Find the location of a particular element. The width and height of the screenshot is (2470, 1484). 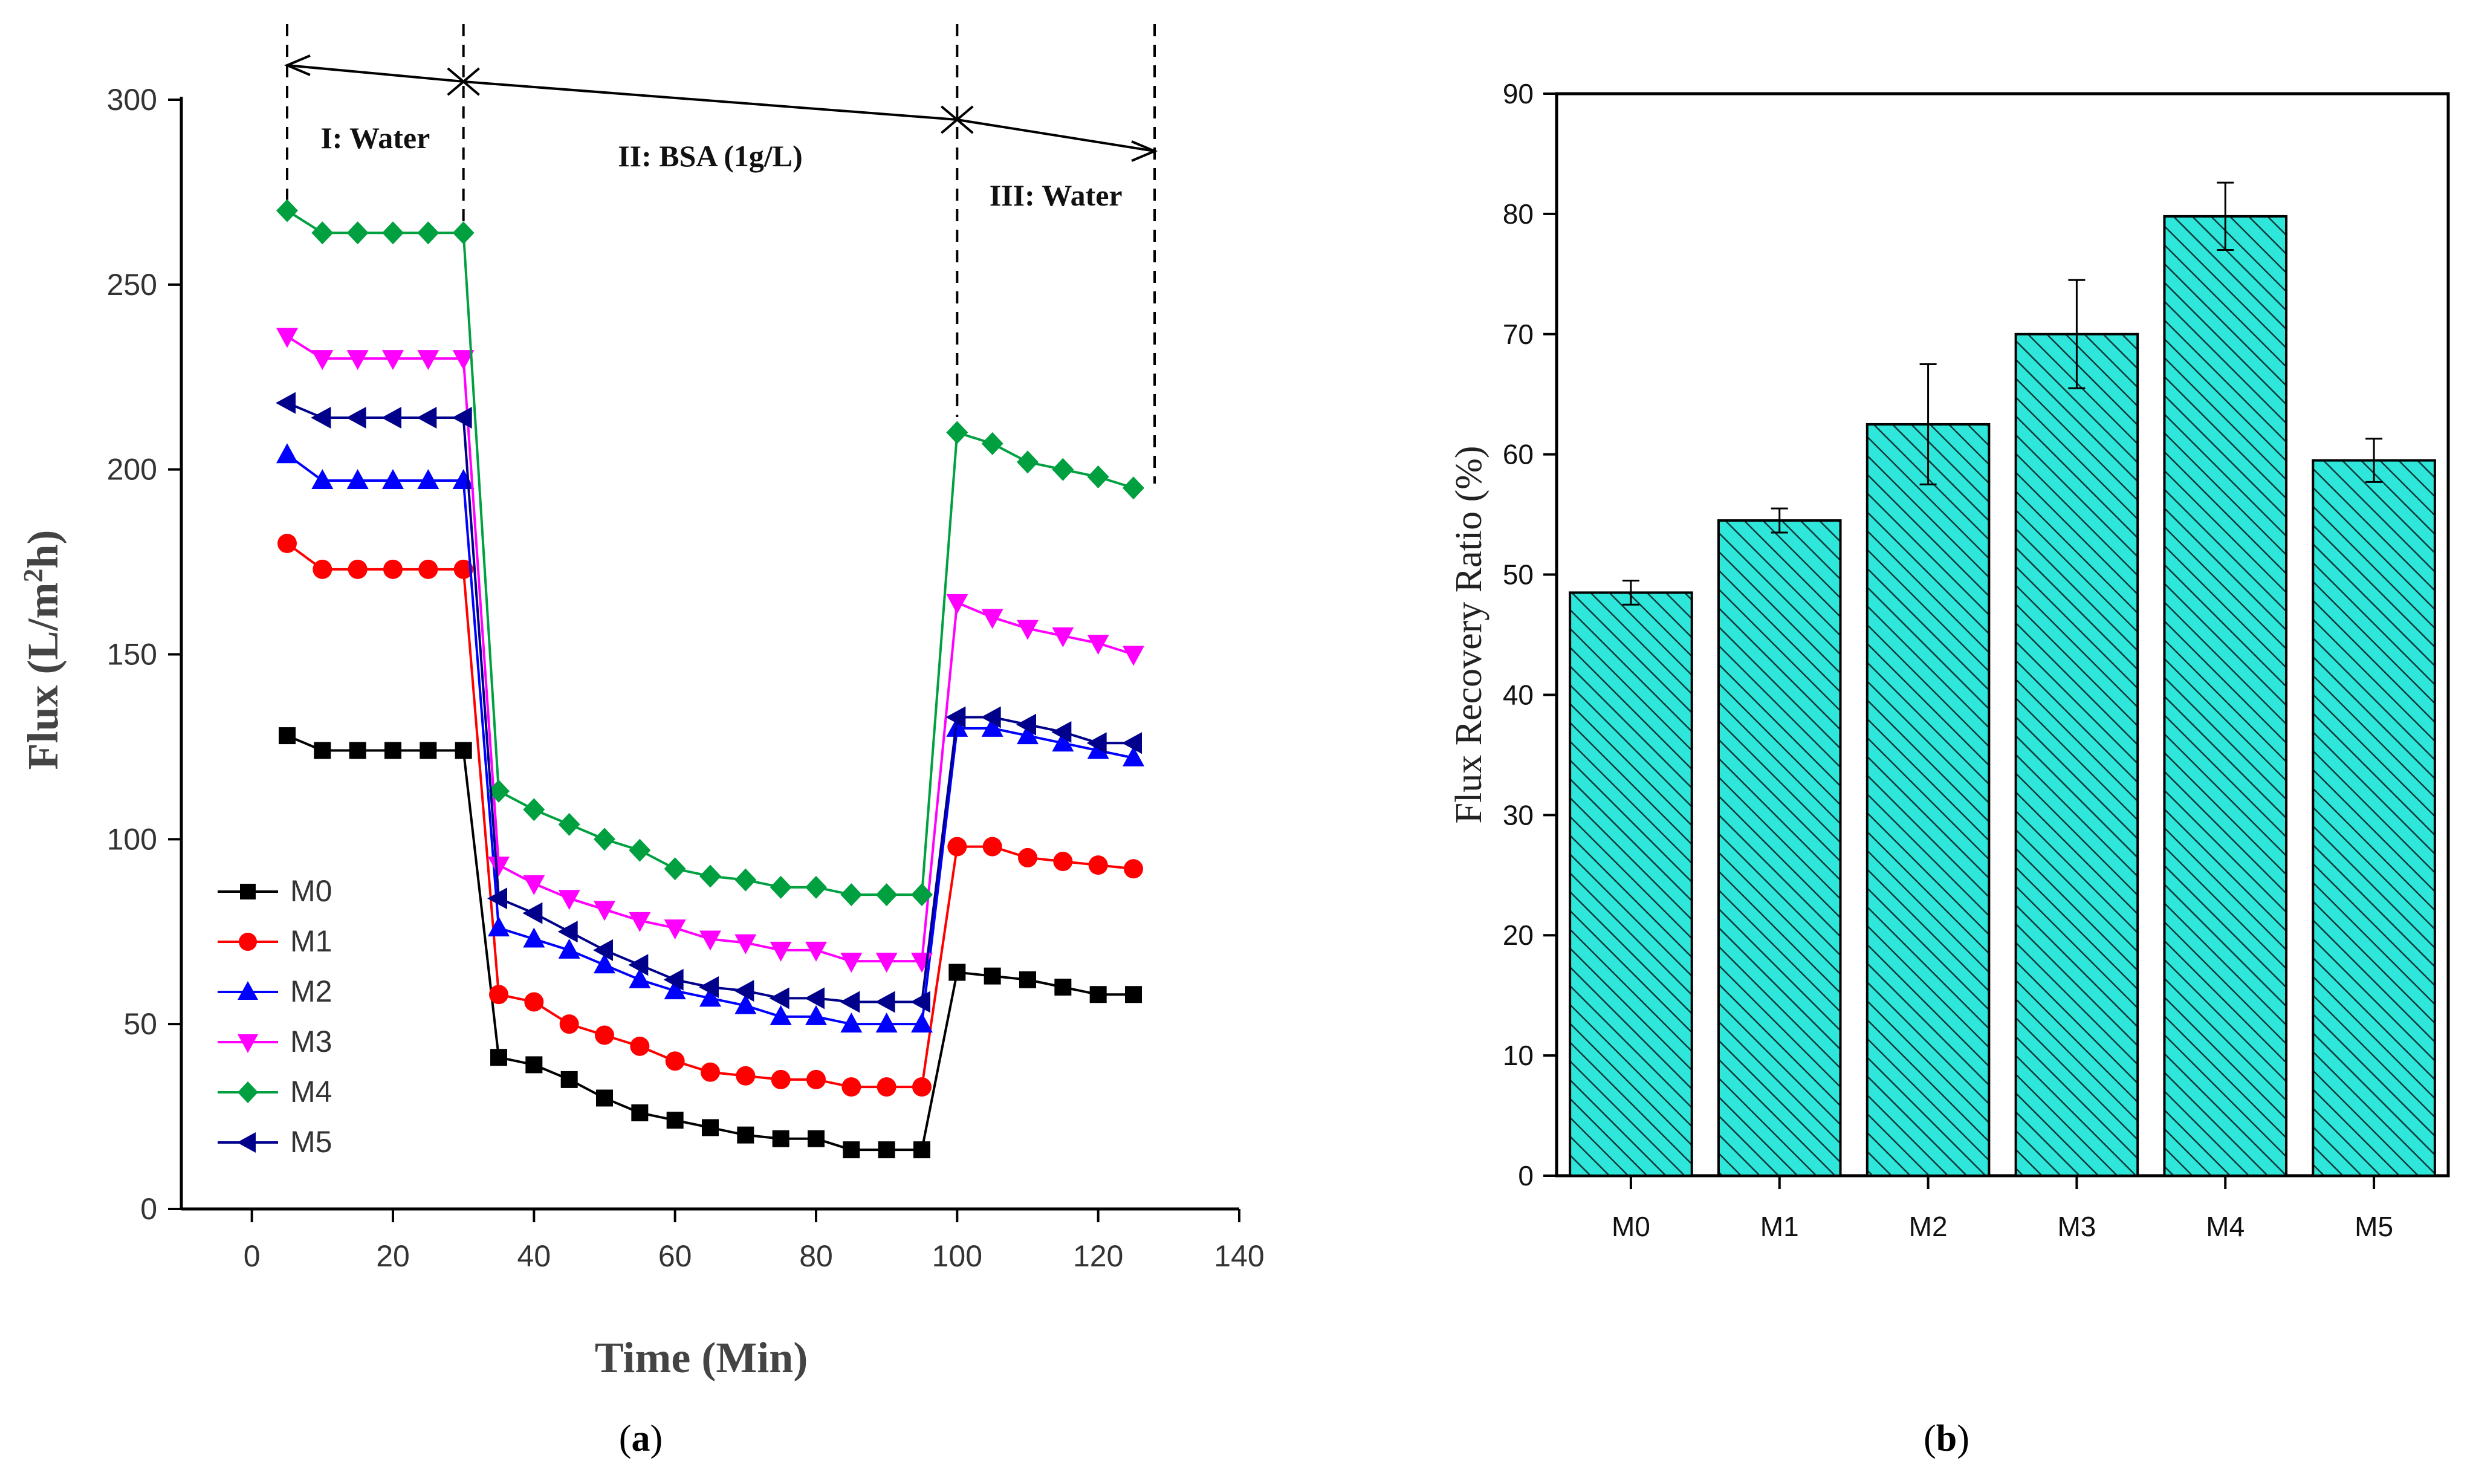

panel-b-label-letter: b is located at coordinates (1946, 1438).